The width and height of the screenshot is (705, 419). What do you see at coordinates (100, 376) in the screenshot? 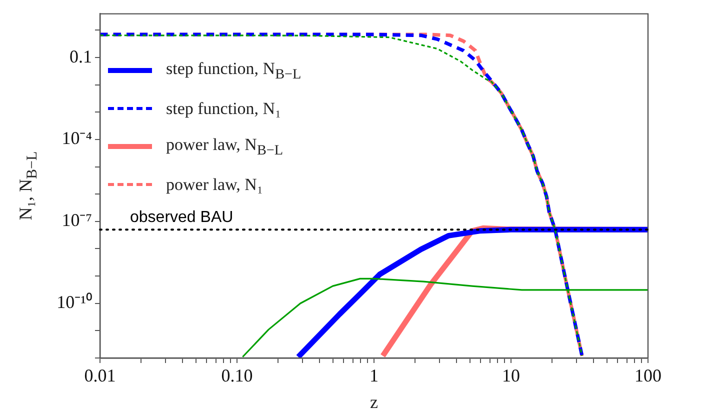
I see `x-tick-label: 0.01` at bounding box center [100, 376].